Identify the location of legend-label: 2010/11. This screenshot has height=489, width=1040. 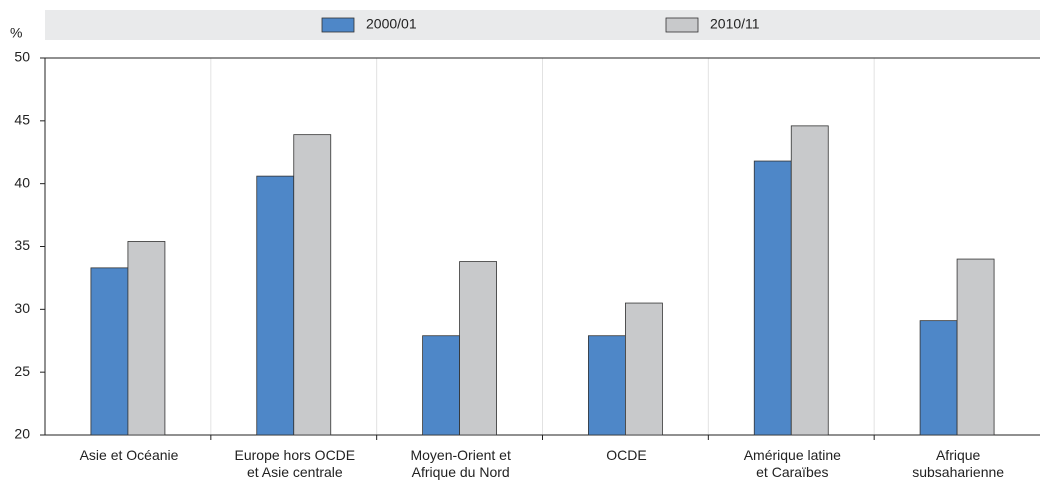
(735, 24).